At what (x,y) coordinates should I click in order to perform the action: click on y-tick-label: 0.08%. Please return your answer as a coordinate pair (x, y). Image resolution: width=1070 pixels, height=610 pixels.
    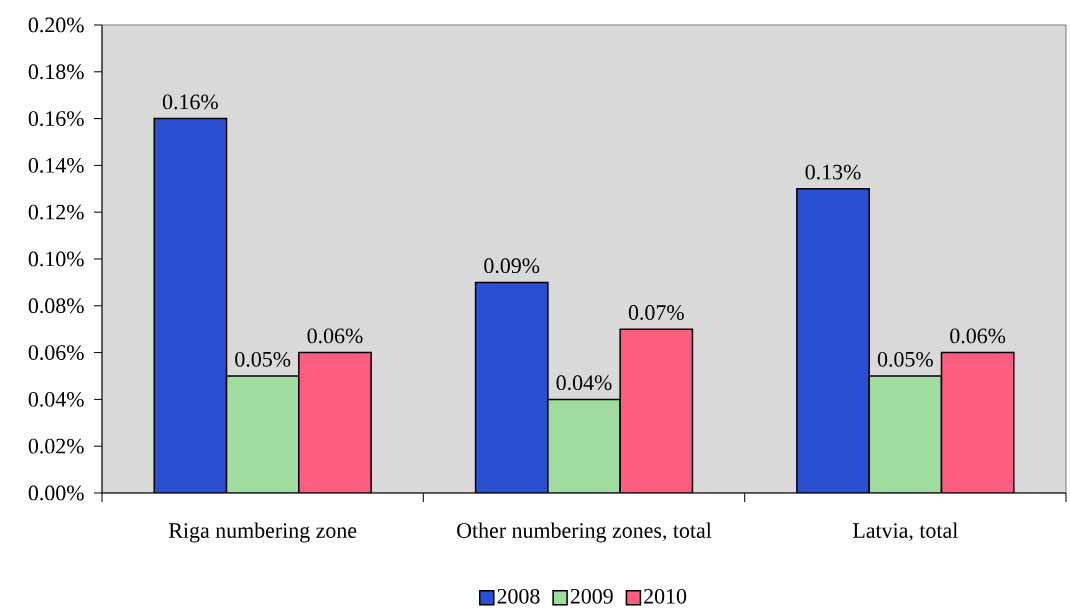
    Looking at the image, I should click on (56, 306).